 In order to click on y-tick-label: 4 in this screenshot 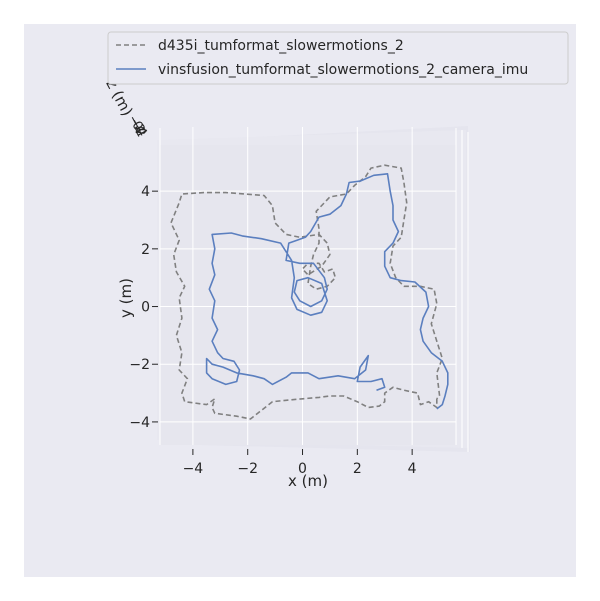, I will do `click(145, 192)`.